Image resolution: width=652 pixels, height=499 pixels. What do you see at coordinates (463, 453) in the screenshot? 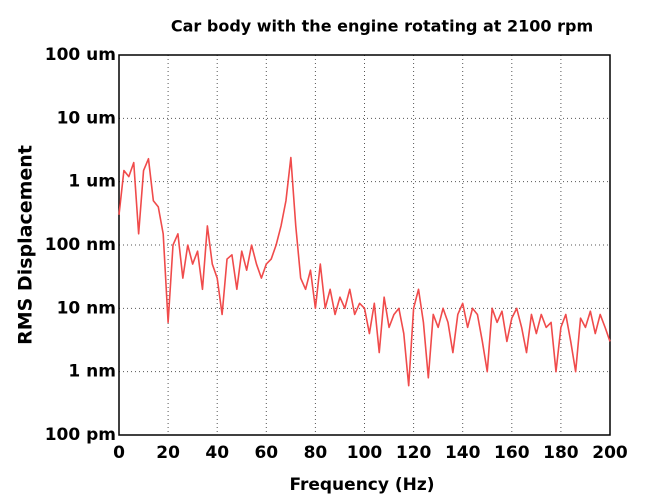
I see `x-tick-label: 140` at bounding box center [463, 453].